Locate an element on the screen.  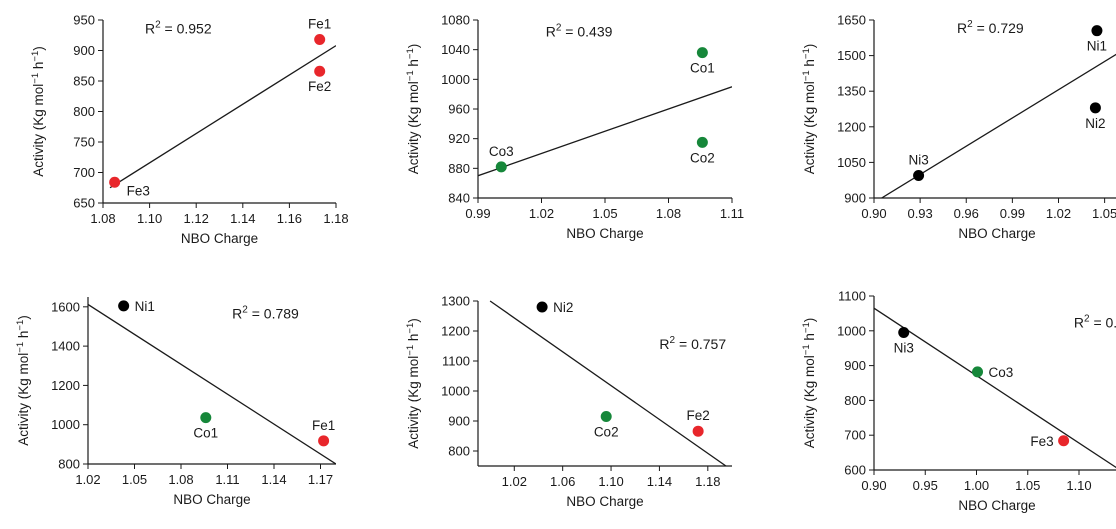
r2-value: = 0.987 is located at coordinates (1103, 322).